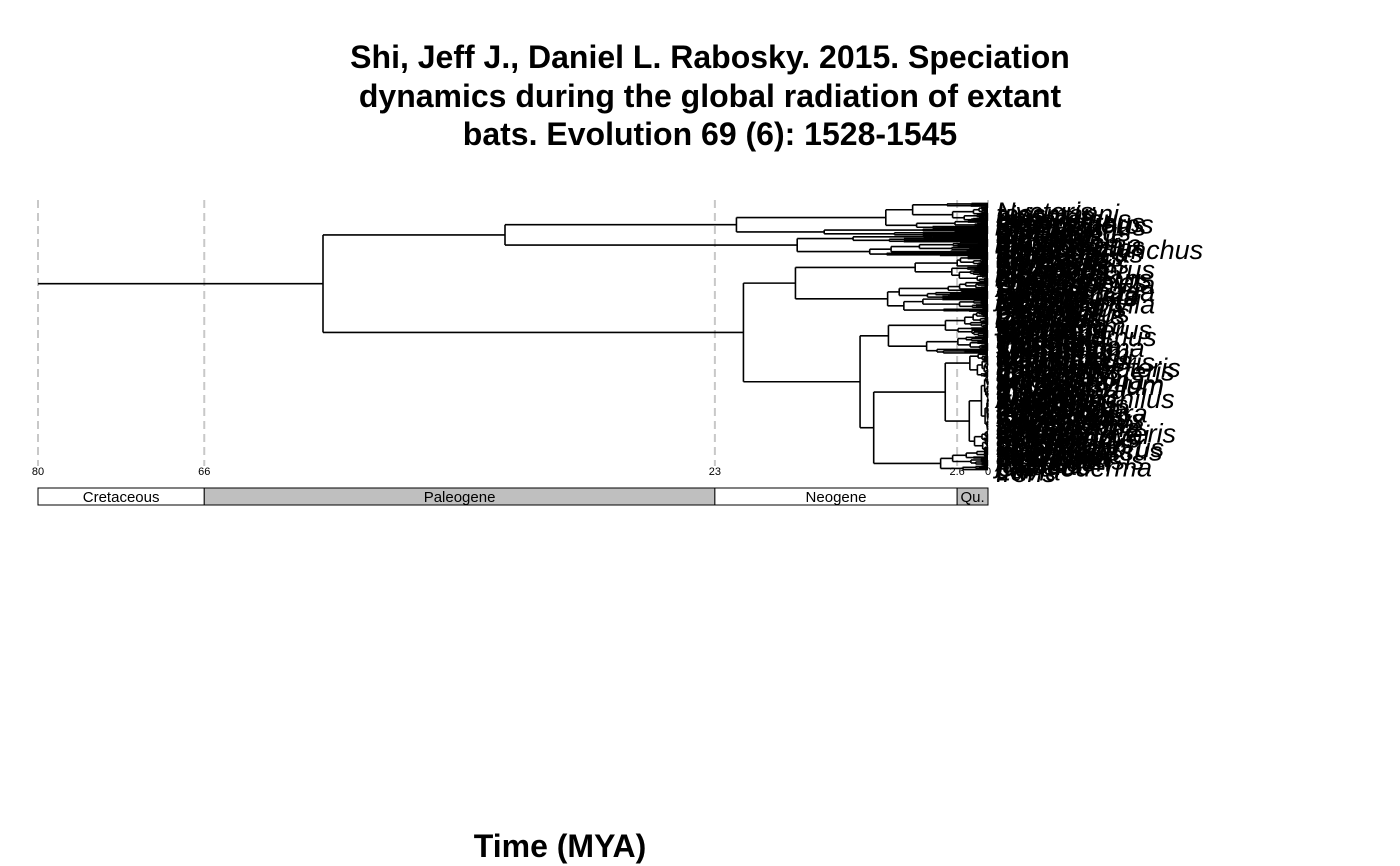 The width and height of the screenshot is (1400, 866). I want to click on tip-label: emarginatus, so click(1070, 246).